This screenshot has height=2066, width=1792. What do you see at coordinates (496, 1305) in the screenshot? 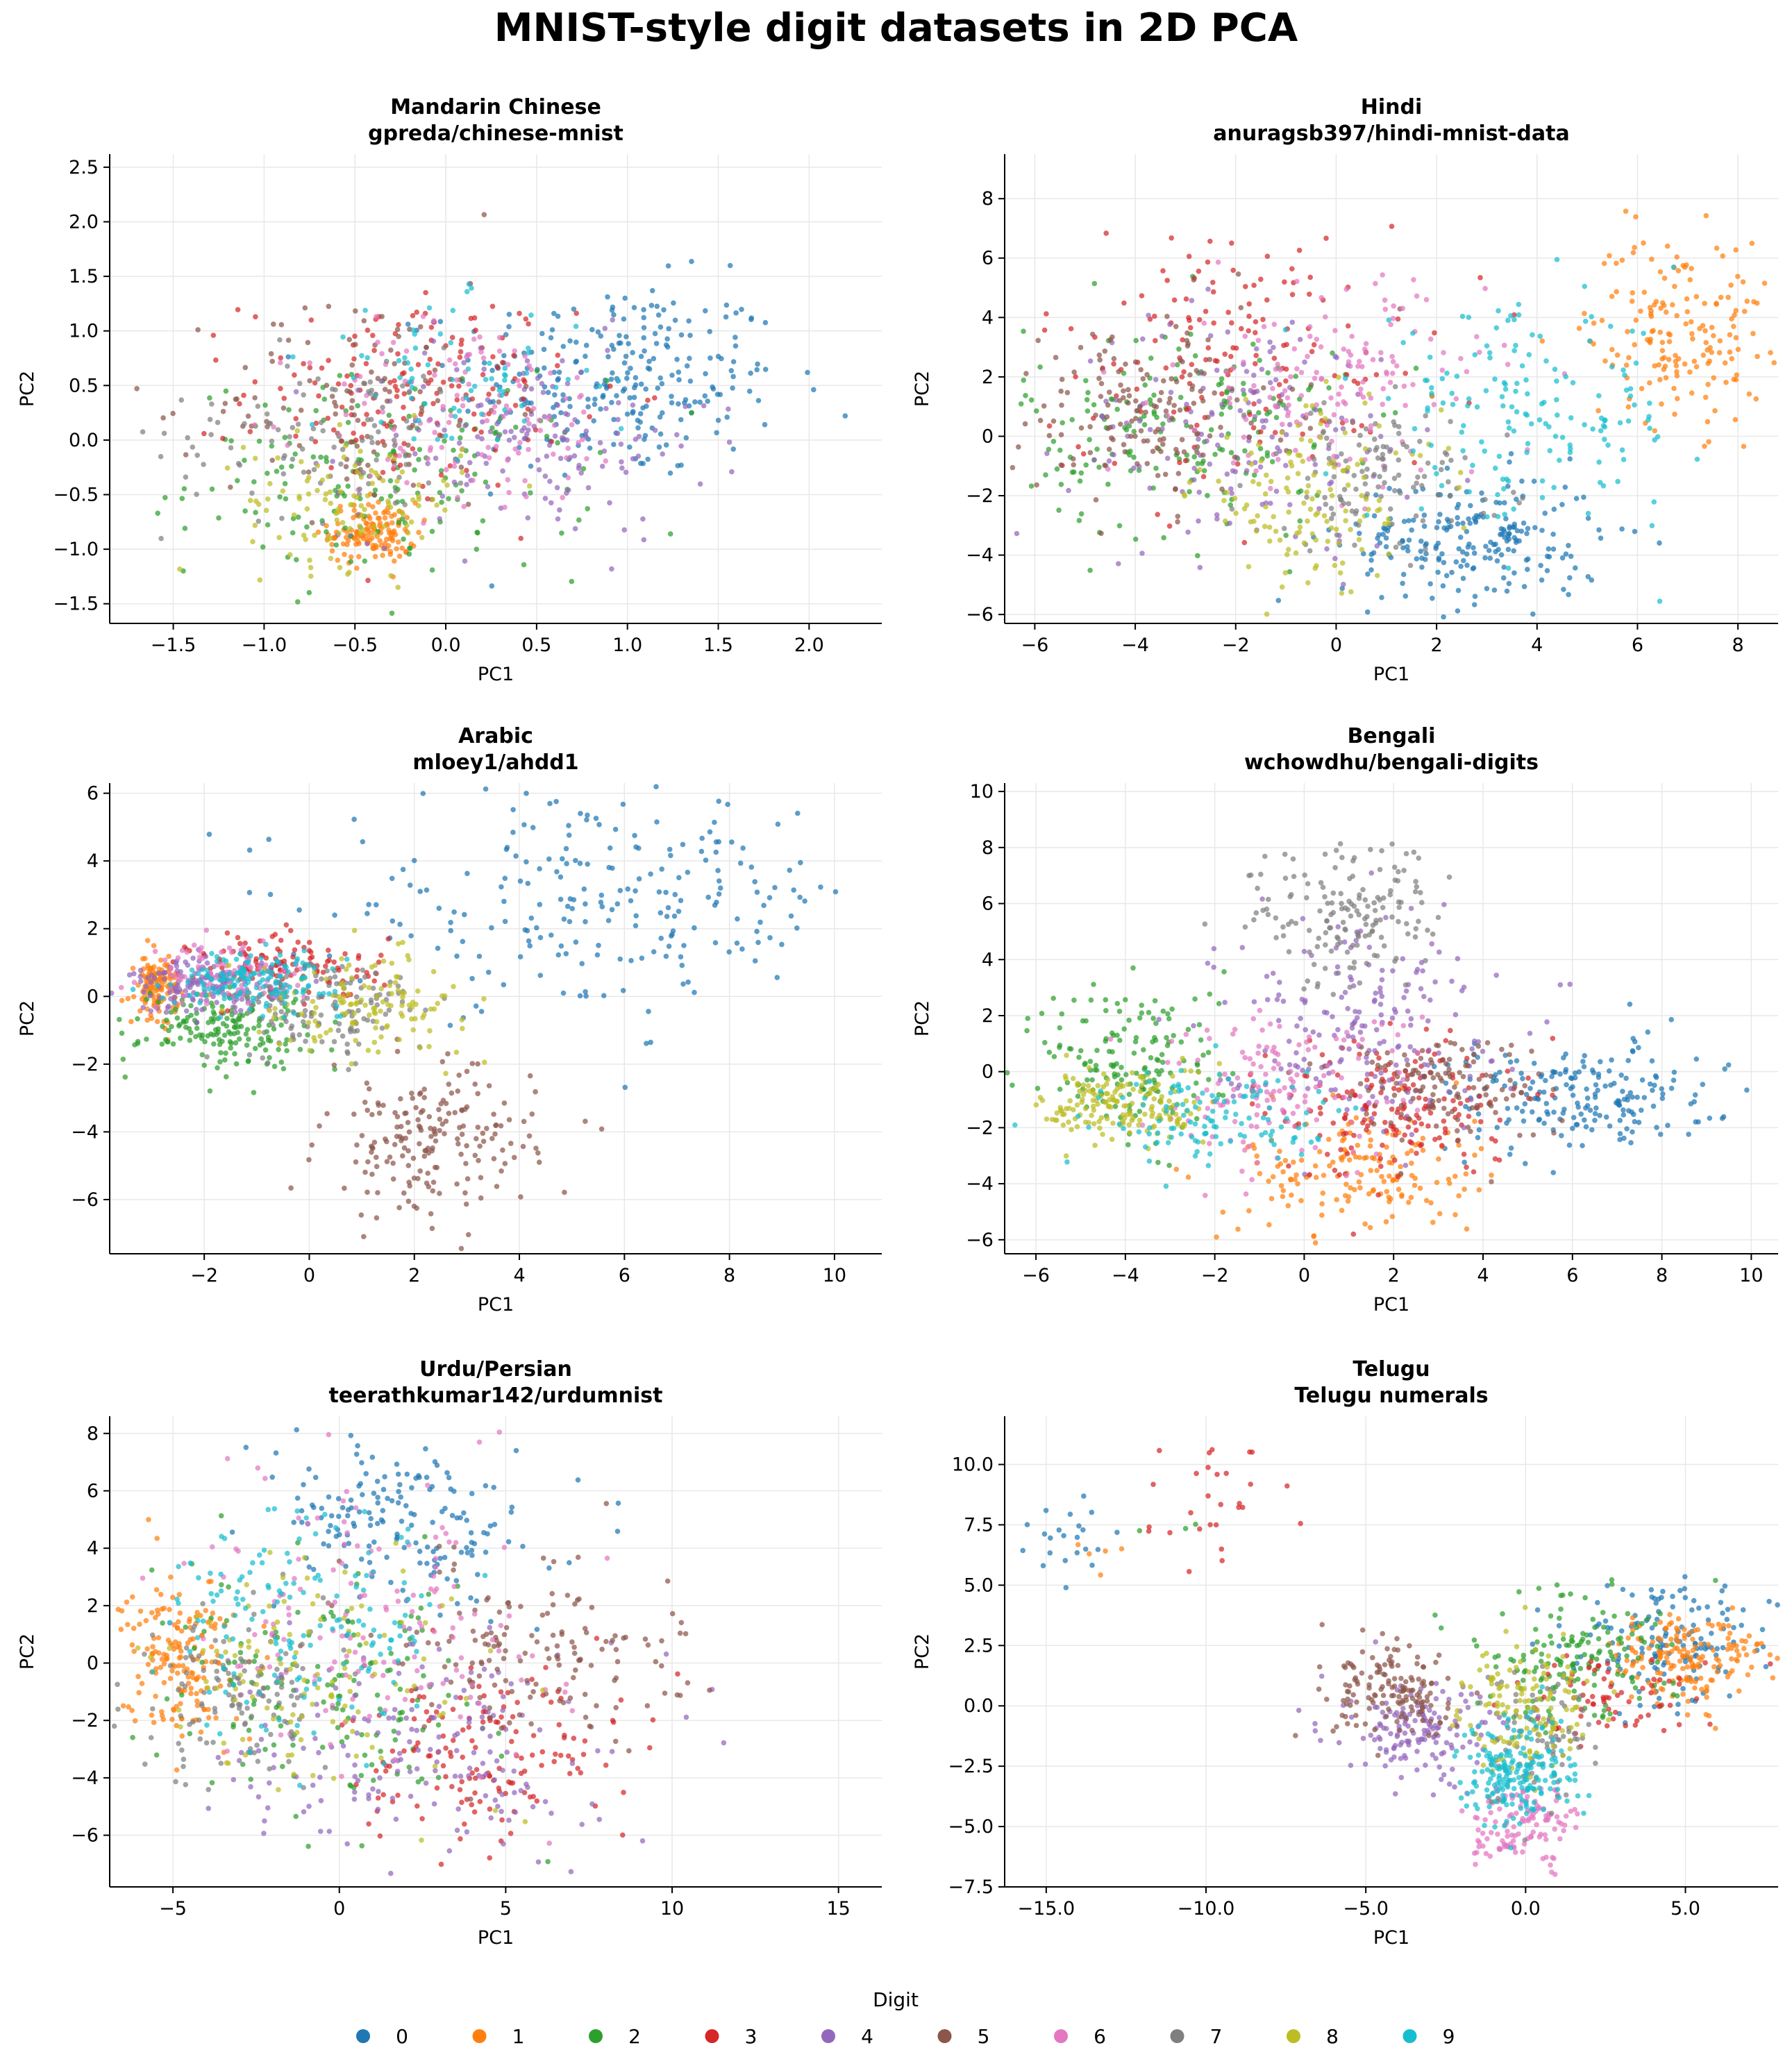
I see `x-axis-label: PC1` at bounding box center [496, 1305].